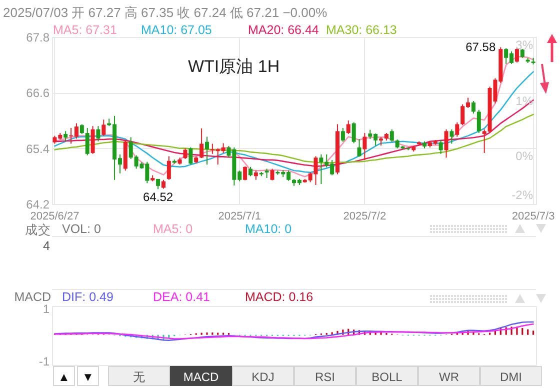  Describe the element at coordinates (364, 216) in the screenshot. I see `x-tick-label: 2025/7/2` at that location.